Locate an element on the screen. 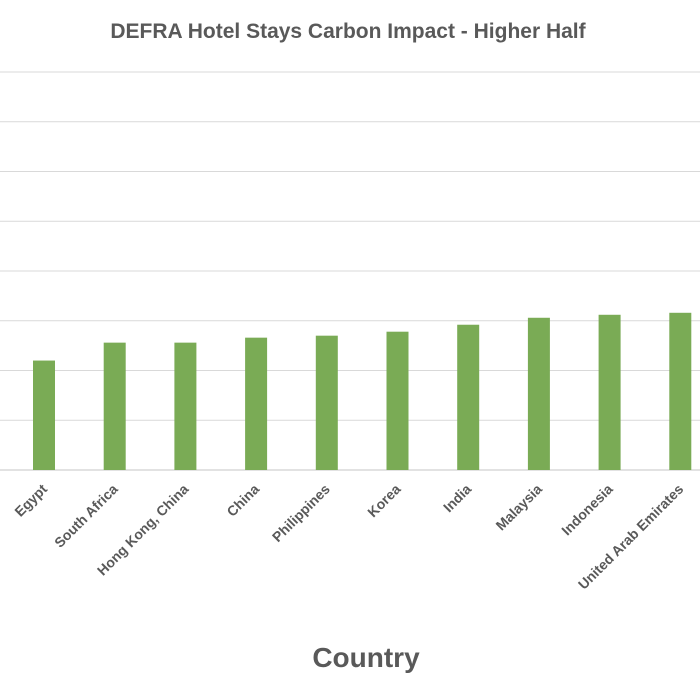  x-tick-label: China is located at coordinates (242, 500).